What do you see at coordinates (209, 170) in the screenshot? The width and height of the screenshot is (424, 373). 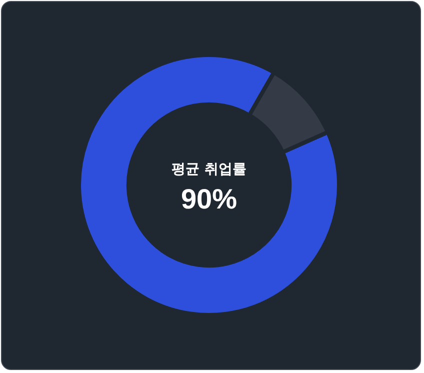 I see `text: 평균 취업률` at bounding box center [209, 170].